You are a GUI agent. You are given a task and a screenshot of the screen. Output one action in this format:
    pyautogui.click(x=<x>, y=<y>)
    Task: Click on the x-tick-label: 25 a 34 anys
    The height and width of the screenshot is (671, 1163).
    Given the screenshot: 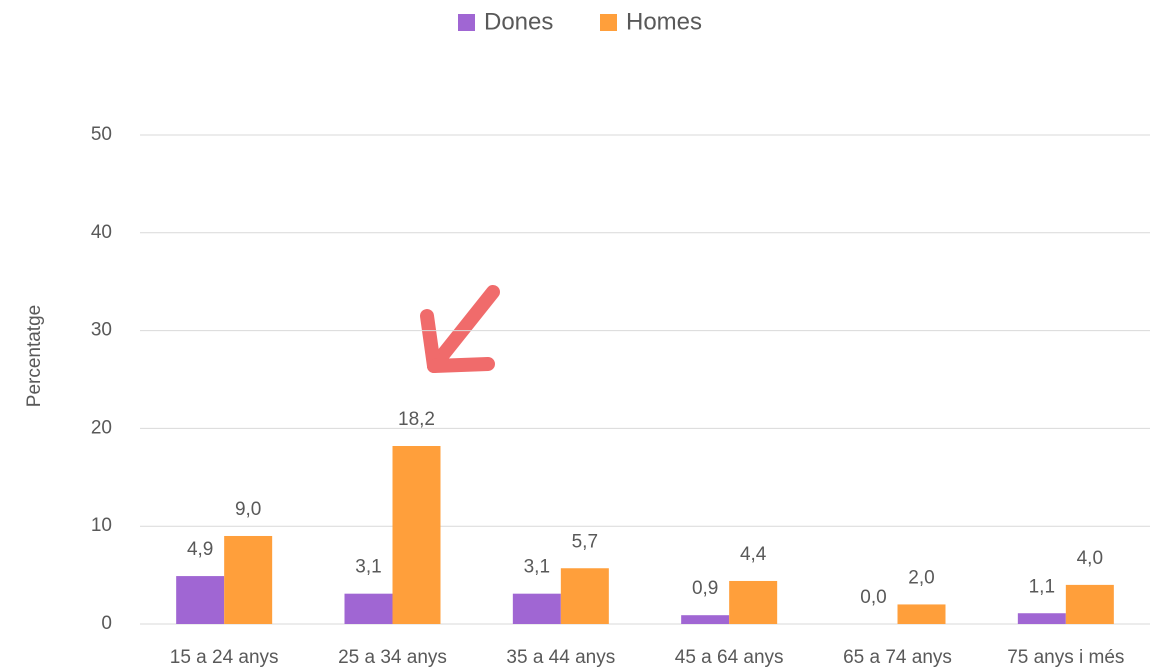 What is the action you would take?
    pyautogui.click(x=392, y=657)
    